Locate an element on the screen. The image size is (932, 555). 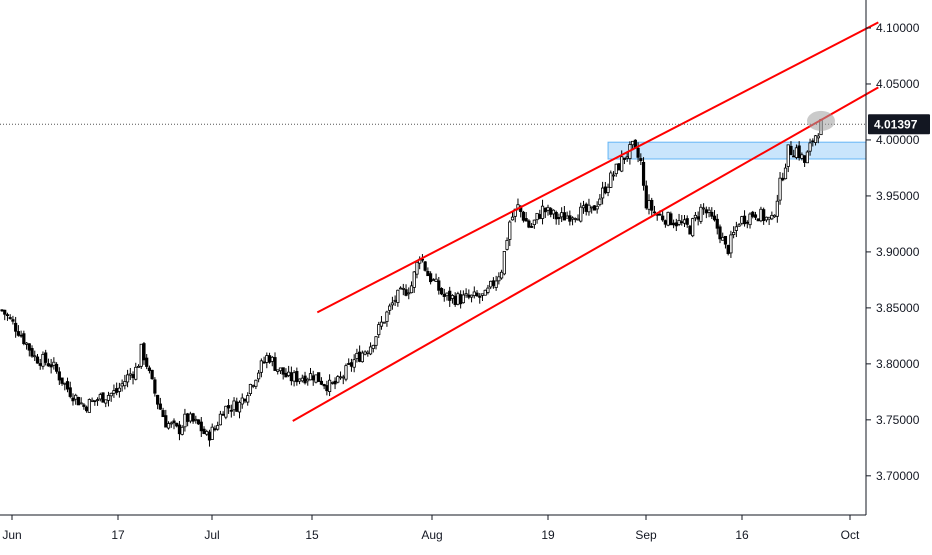
x-tick-label: Jul is located at coordinates (211, 535).